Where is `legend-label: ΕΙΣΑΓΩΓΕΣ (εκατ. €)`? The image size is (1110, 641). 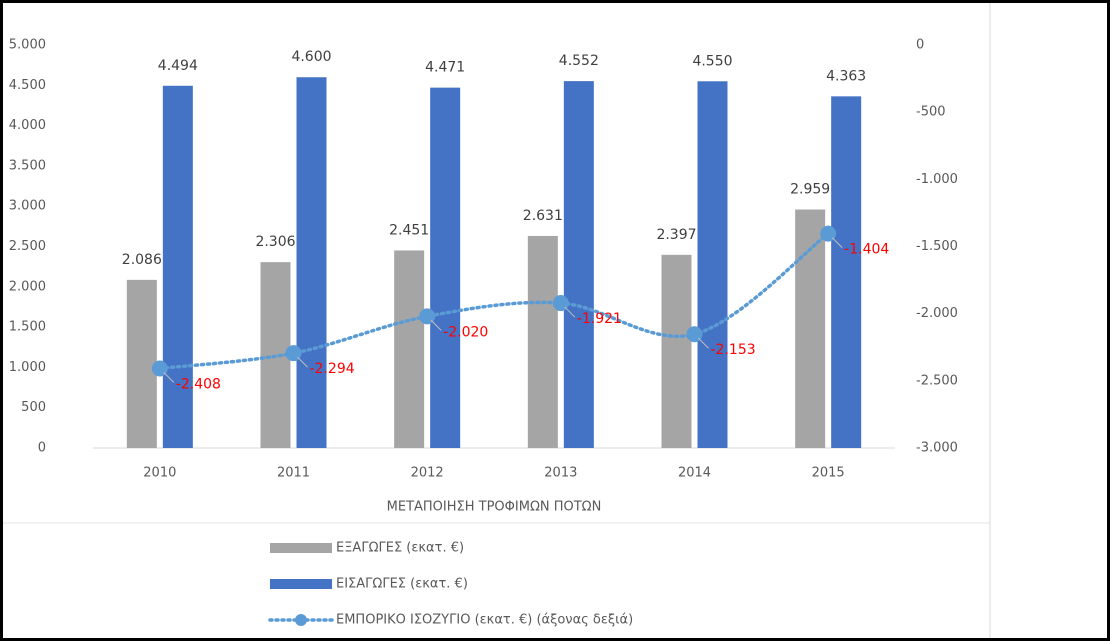 legend-label: ΕΙΣΑΓΩΓΕΣ (εκατ. €) is located at coordinates (402, 584).